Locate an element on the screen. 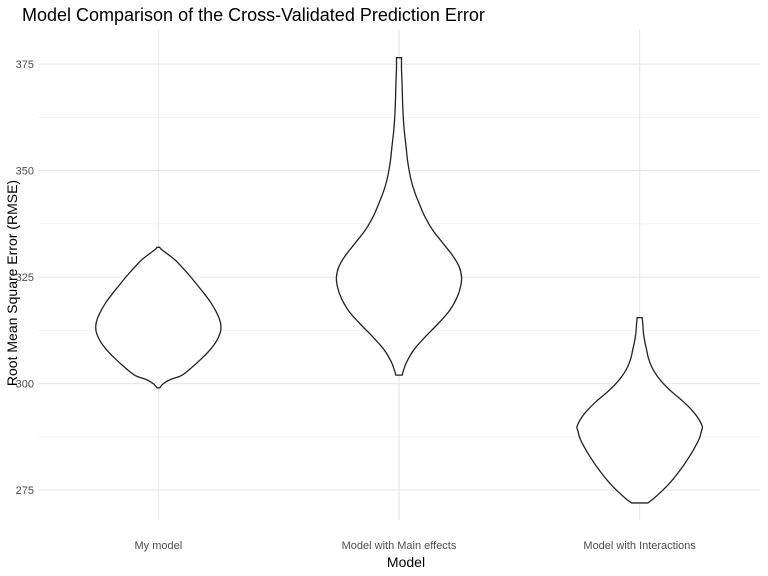 This screenshot has width=768, height=576. y-tick-label: 275 is located at coordinates (25, 491).